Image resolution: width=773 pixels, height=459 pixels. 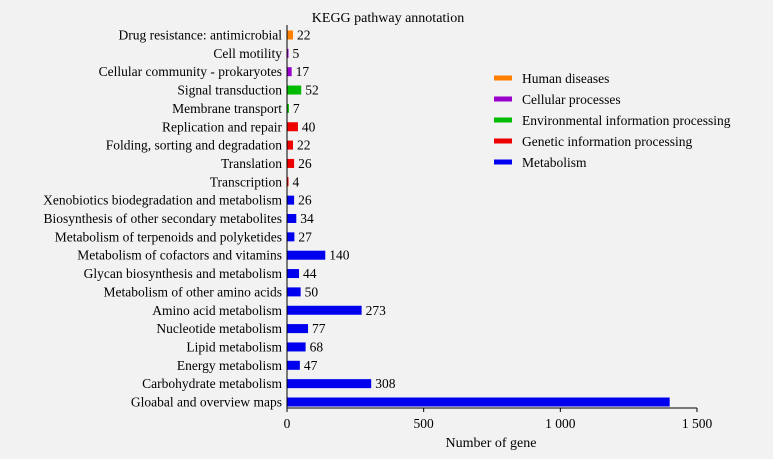 What do you see at coordinates (424, 423) in the screenshot?
I see `x-tick-label: 500` at bounding box center [424, 423].